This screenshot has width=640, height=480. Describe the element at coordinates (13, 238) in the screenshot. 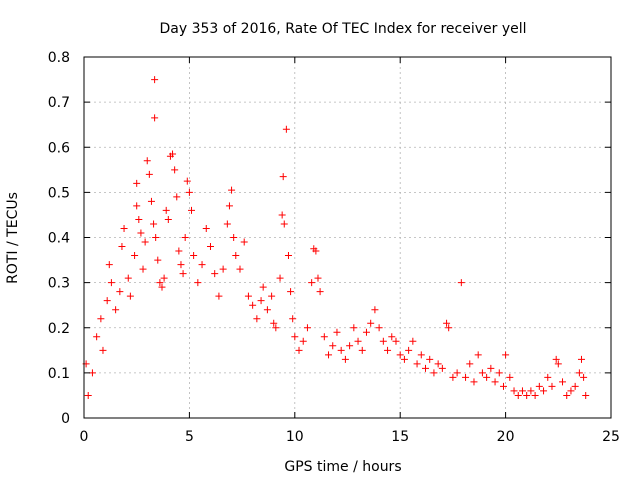

I see `y-axis-title: ROTI / TECUs` at that location.